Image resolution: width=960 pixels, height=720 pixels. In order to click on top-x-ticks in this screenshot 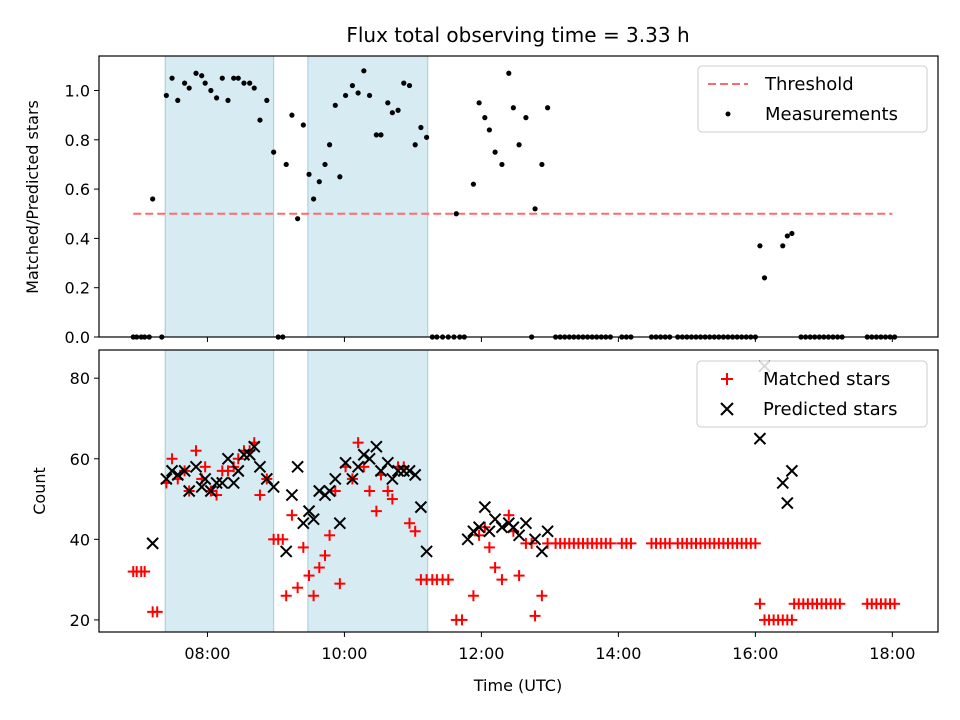, I will do `click(549, 339)`.